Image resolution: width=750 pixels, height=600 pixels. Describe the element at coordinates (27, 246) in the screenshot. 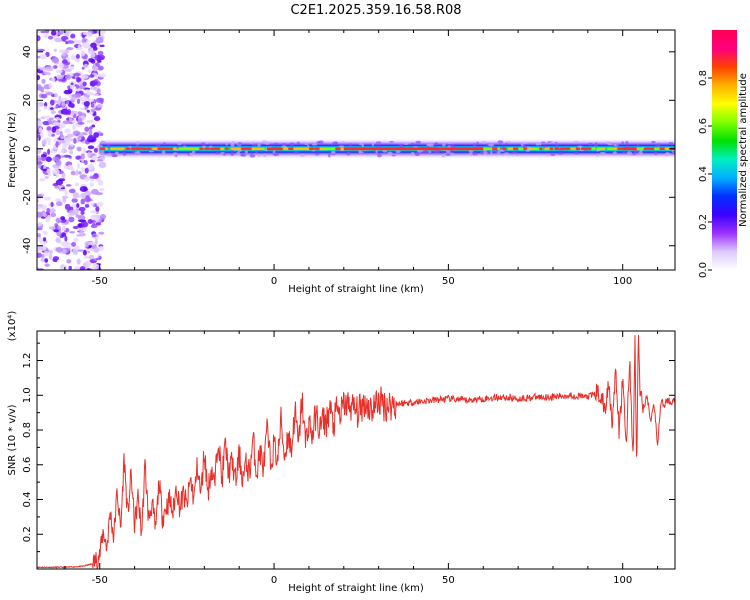

I see `spectrogram-y-tick-label: -40` at that location.